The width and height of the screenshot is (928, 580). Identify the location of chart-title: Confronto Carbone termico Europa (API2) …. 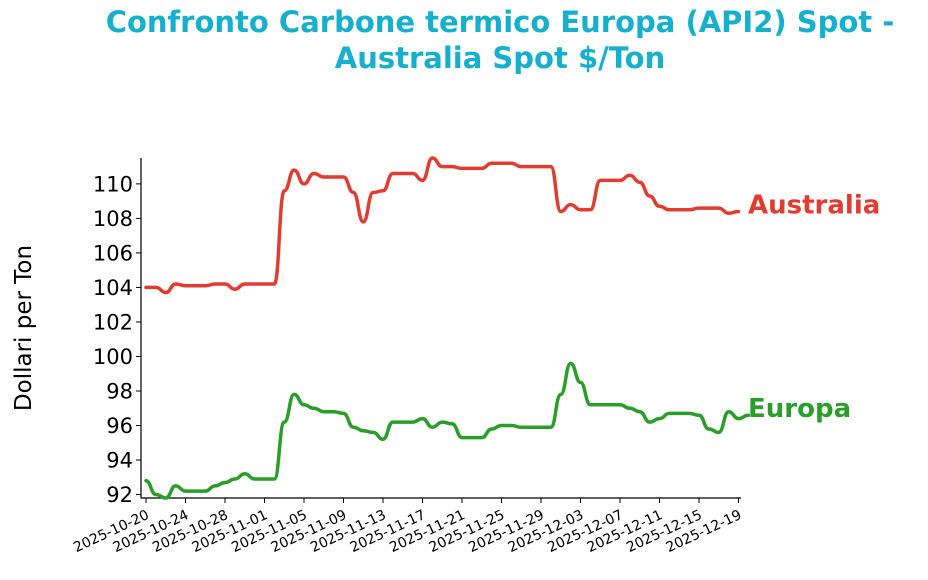
(464, 40).